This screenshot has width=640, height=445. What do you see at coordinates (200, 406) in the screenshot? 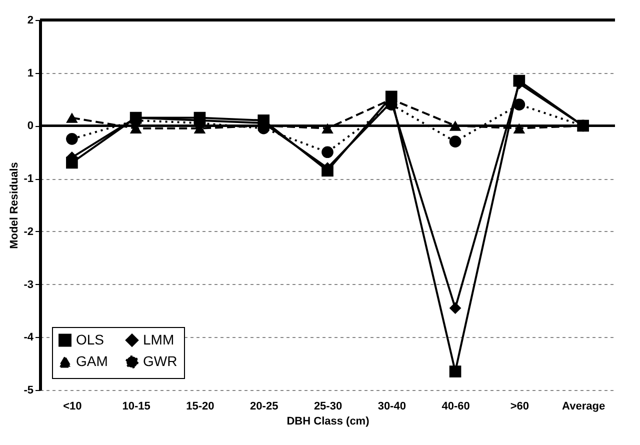
I see `x-tick-label: 15-20` at bounding box center [200, 406].